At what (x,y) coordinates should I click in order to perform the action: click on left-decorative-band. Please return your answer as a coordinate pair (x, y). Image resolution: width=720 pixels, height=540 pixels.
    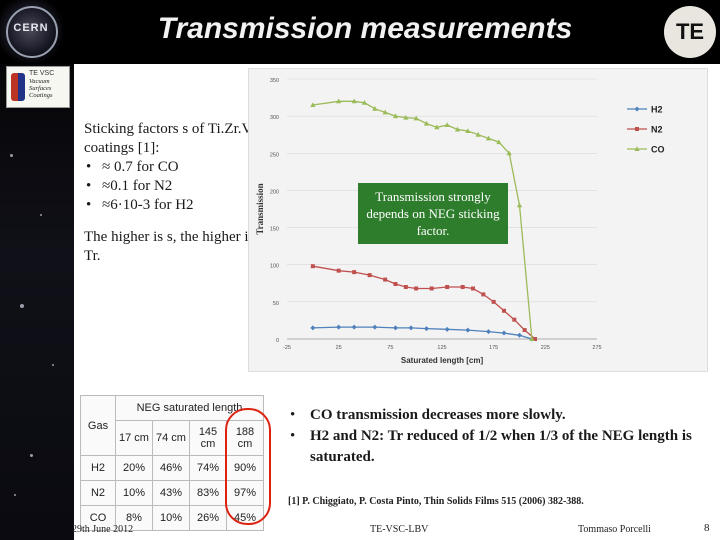
    Looking at the image, I should click on (37, 302).